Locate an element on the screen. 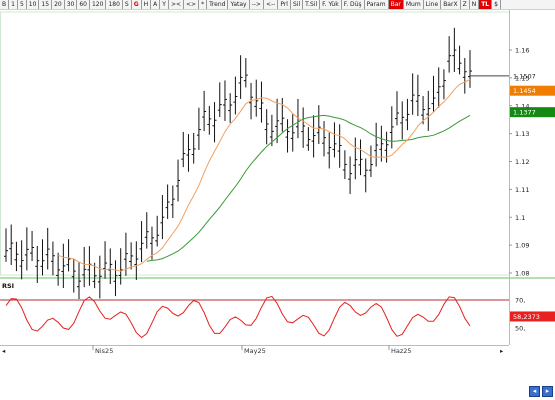  toolbar-button: TL is located at coordinates (486, 4).